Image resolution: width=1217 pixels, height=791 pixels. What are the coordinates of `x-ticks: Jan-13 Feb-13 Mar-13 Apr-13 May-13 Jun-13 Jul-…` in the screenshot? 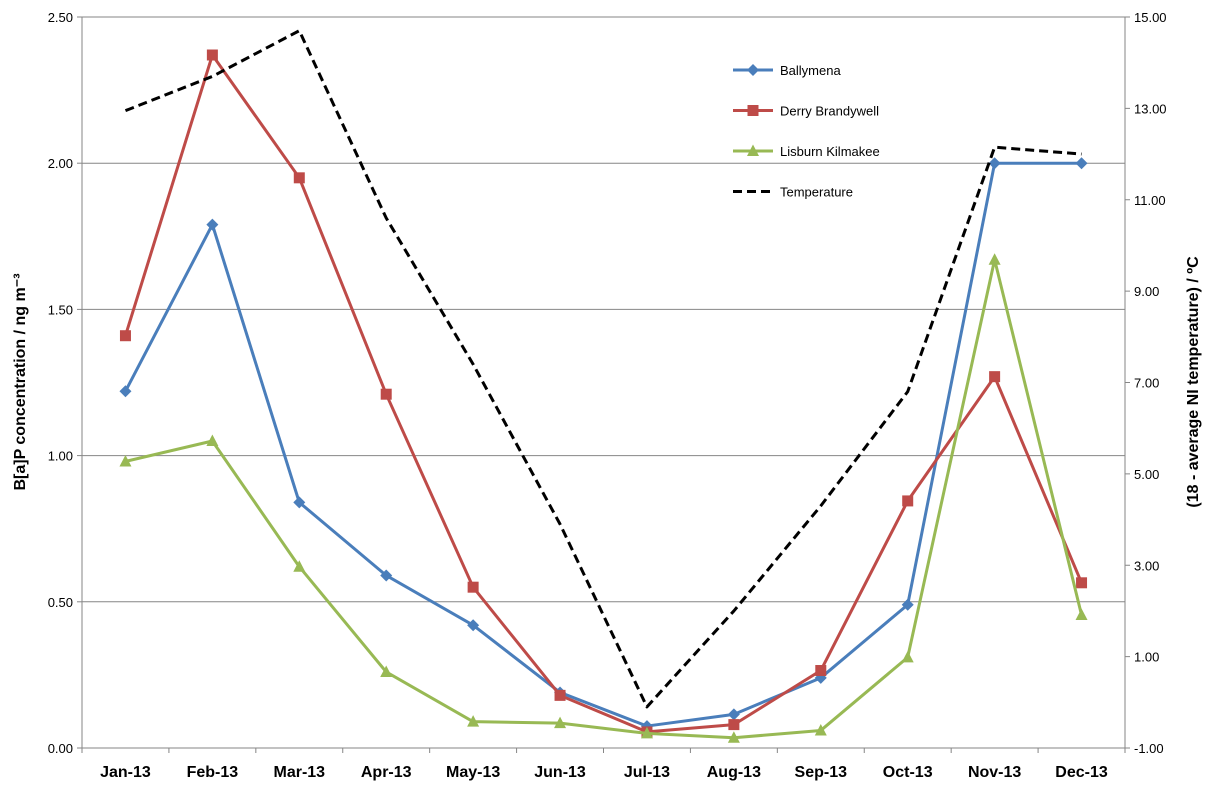 It's located at (603, 764).